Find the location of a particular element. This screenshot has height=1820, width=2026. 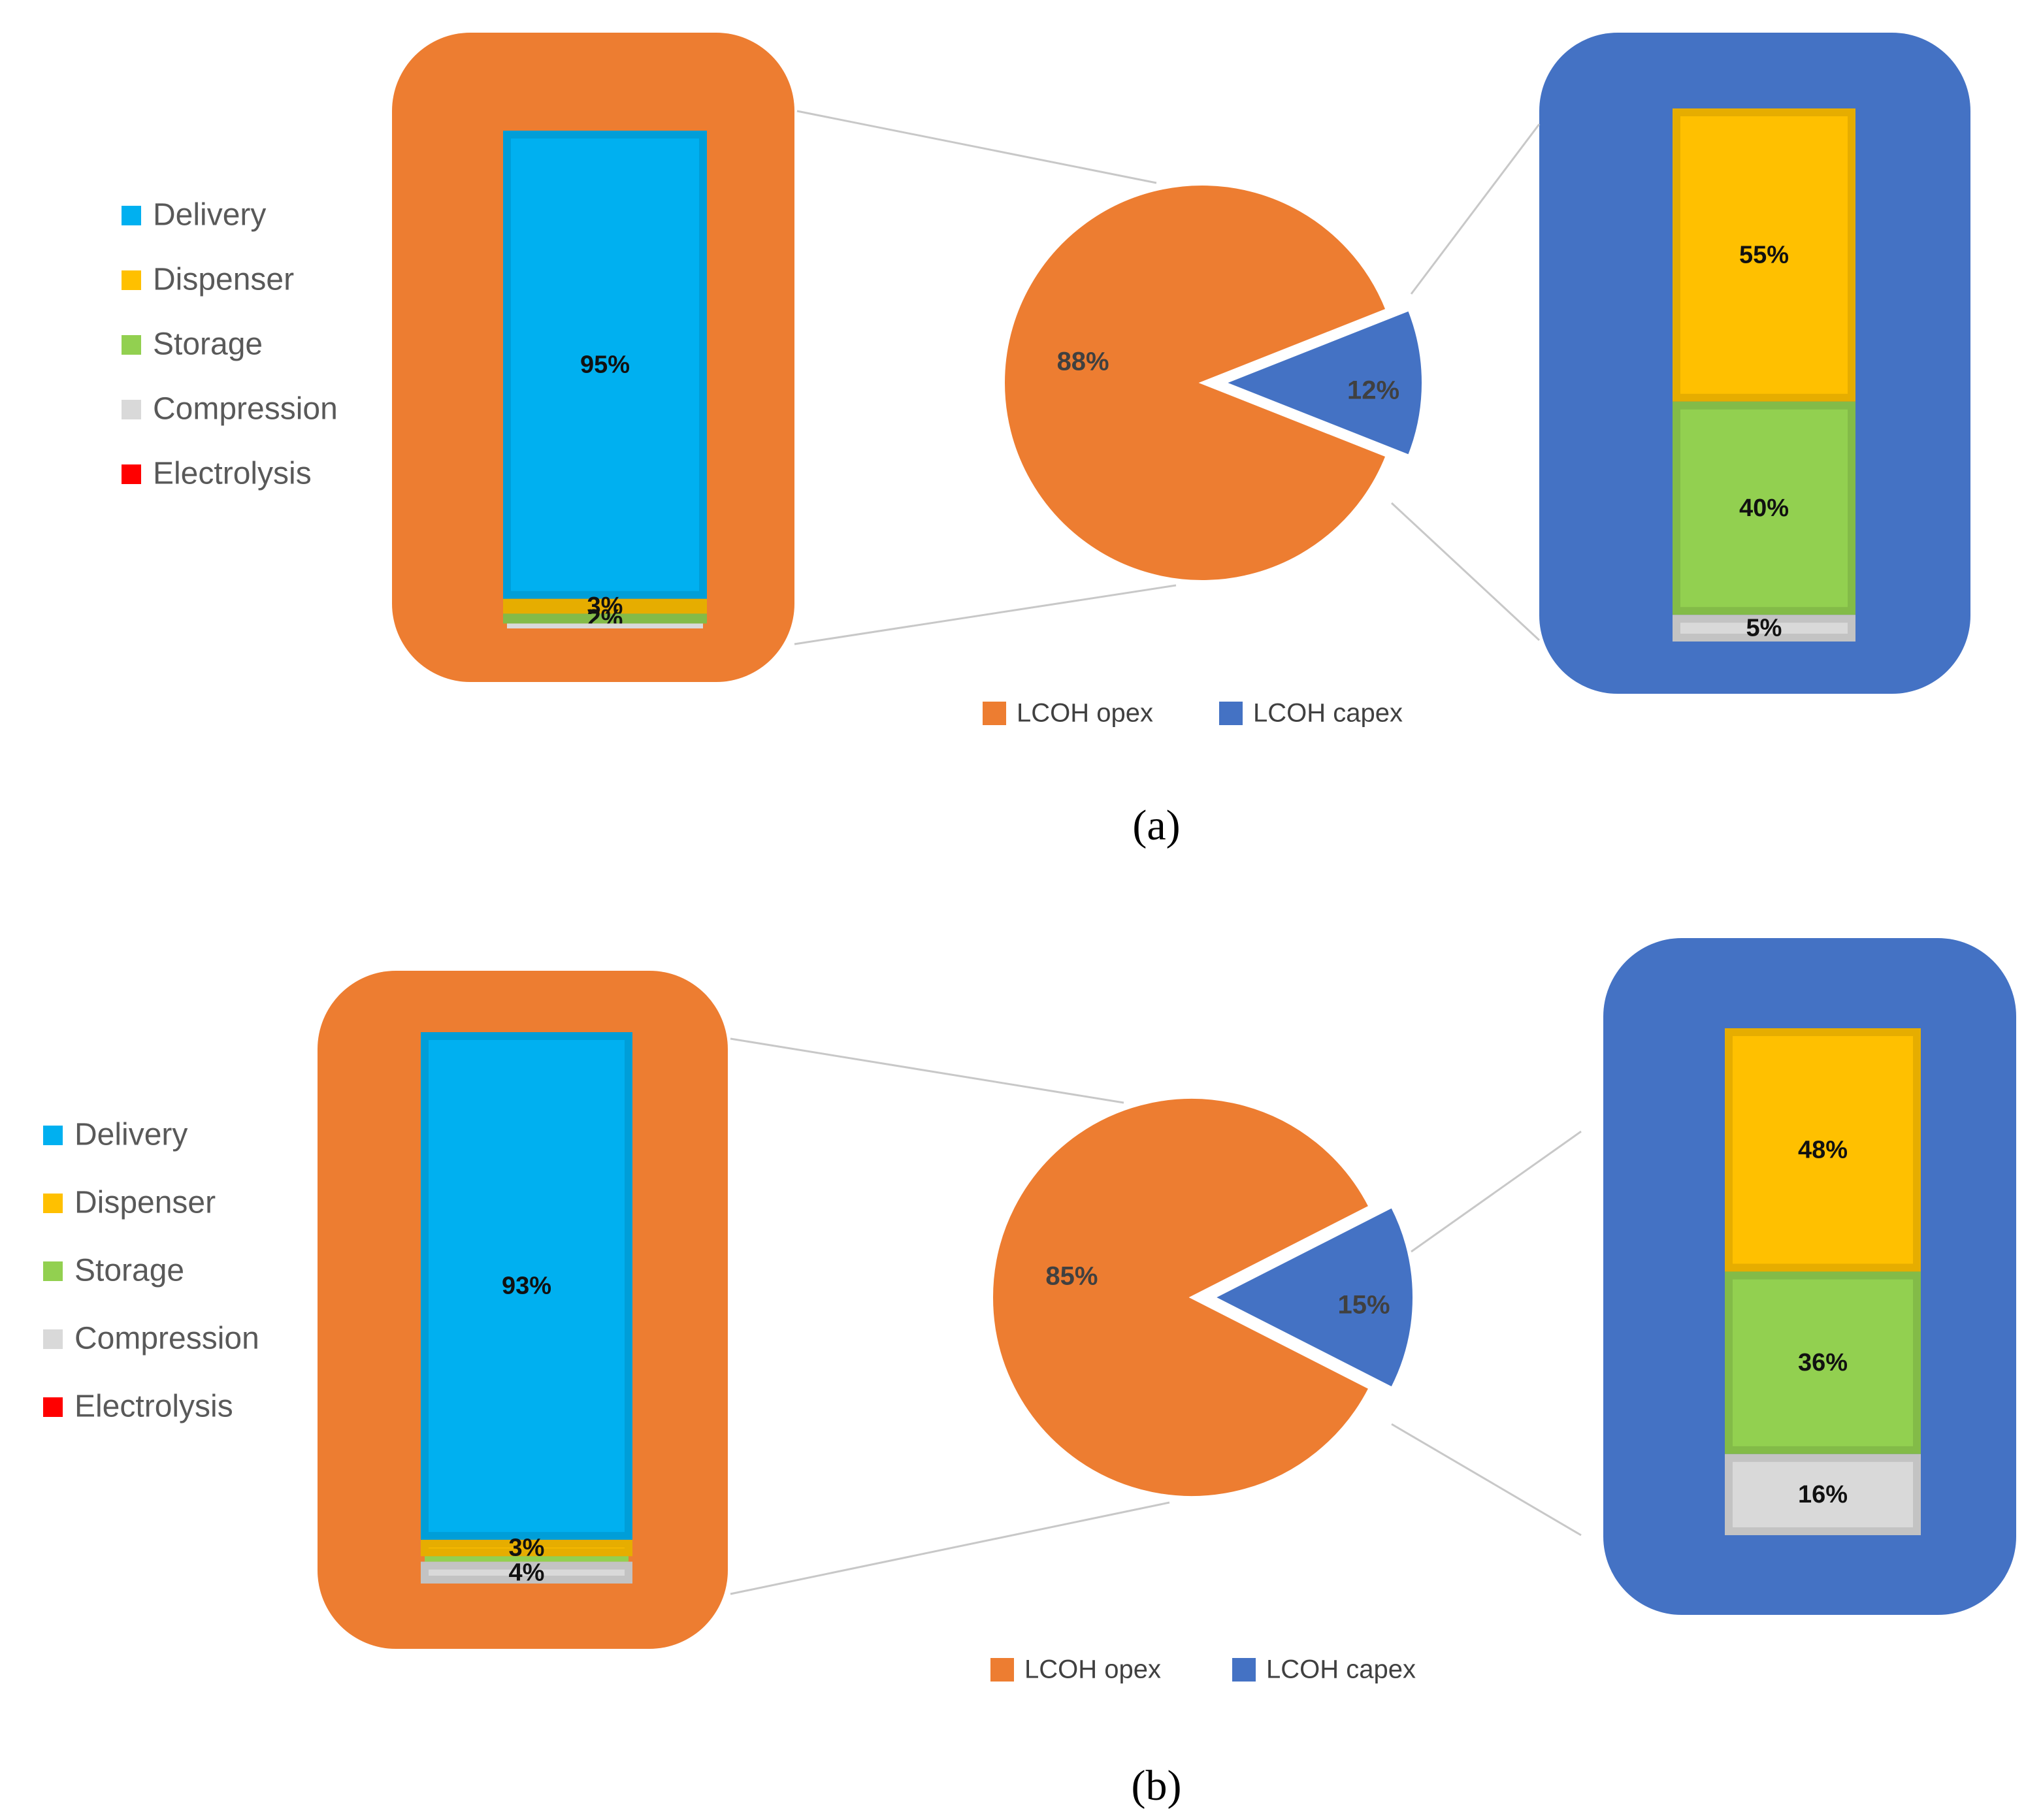

segment-label: 55% is located at coordinates (1764, 254).